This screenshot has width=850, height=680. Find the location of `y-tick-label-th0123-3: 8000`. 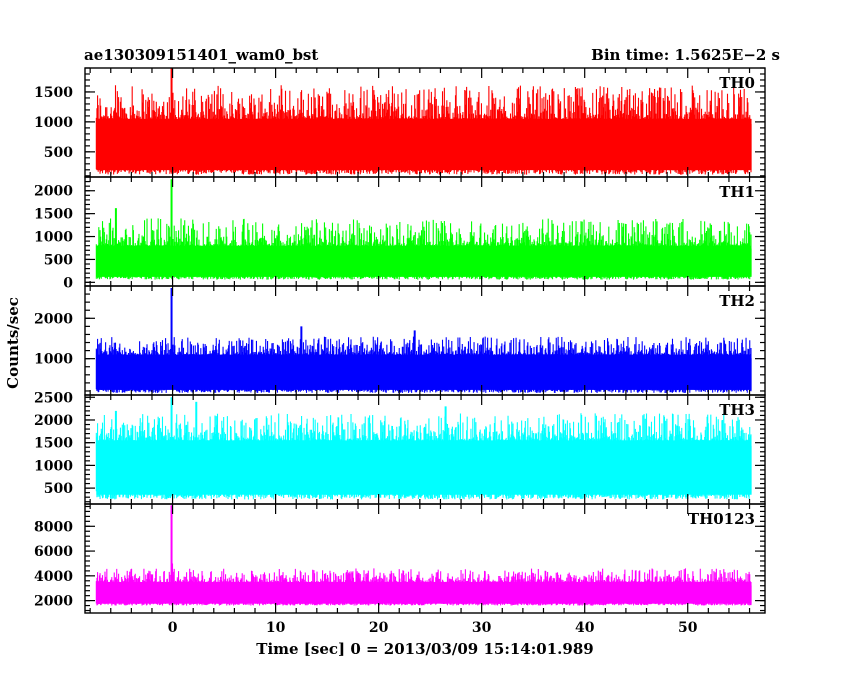

y-tick-label-th0123-3: 8000 is located at coordinates (53, 527).